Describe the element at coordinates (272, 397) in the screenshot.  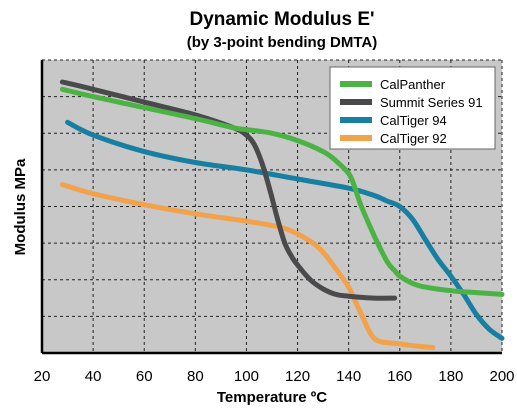
I see `x-axis-label: Temperature ºC` at that location.